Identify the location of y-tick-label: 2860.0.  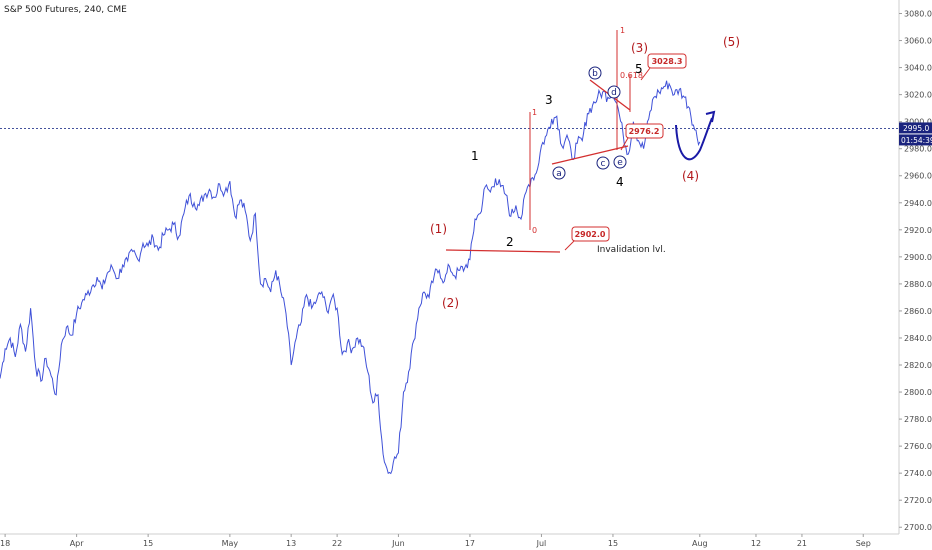
(918, 311).